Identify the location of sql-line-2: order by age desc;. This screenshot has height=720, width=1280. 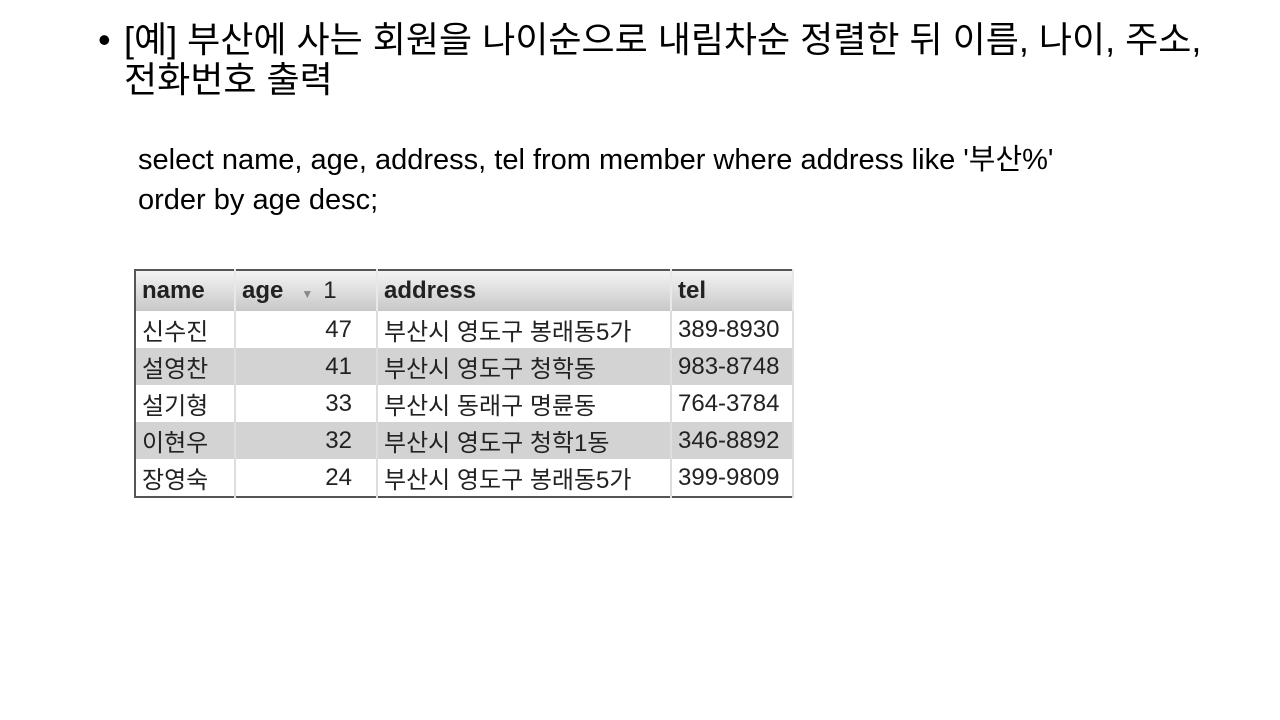
(258, 200).